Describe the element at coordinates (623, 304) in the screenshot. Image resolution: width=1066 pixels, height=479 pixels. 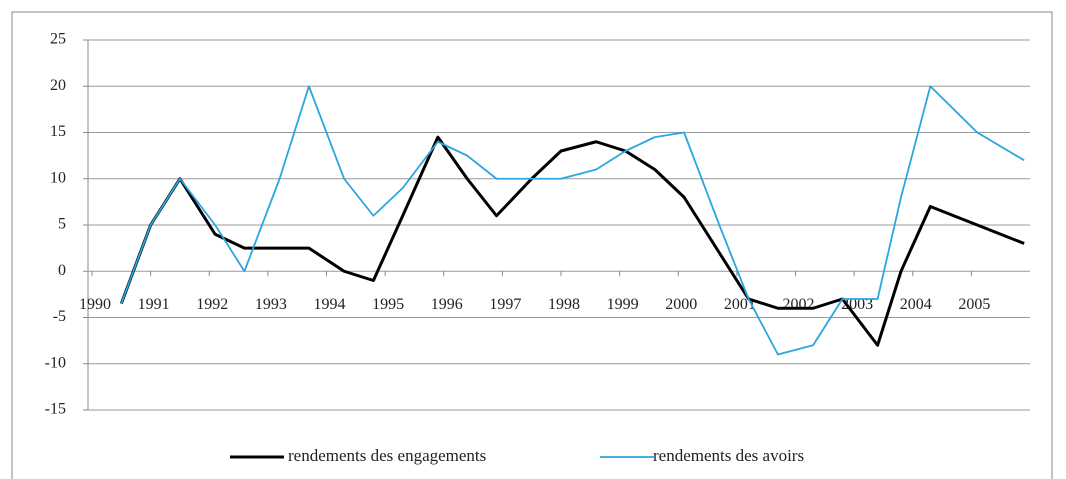
I see `x-tick-label: 1999` at that location.